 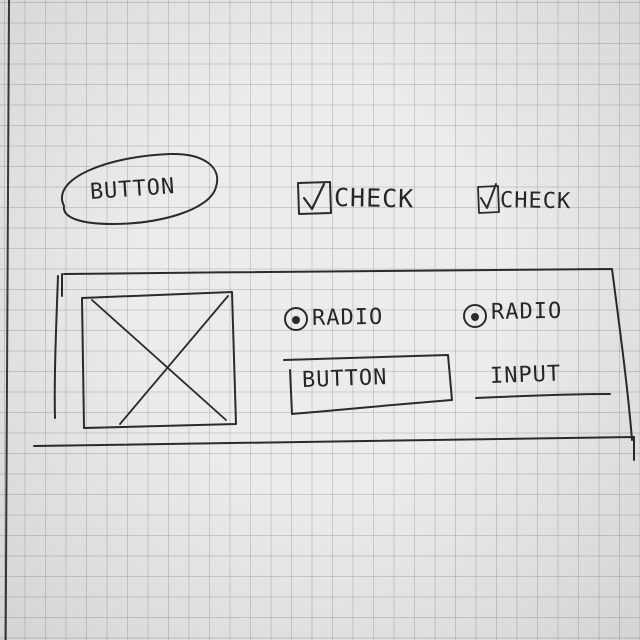 What do you see at coordinates (374, 198) in the screenshot?
I see `checkbox-1-label: CHECK` at bounding box center [374, 198].